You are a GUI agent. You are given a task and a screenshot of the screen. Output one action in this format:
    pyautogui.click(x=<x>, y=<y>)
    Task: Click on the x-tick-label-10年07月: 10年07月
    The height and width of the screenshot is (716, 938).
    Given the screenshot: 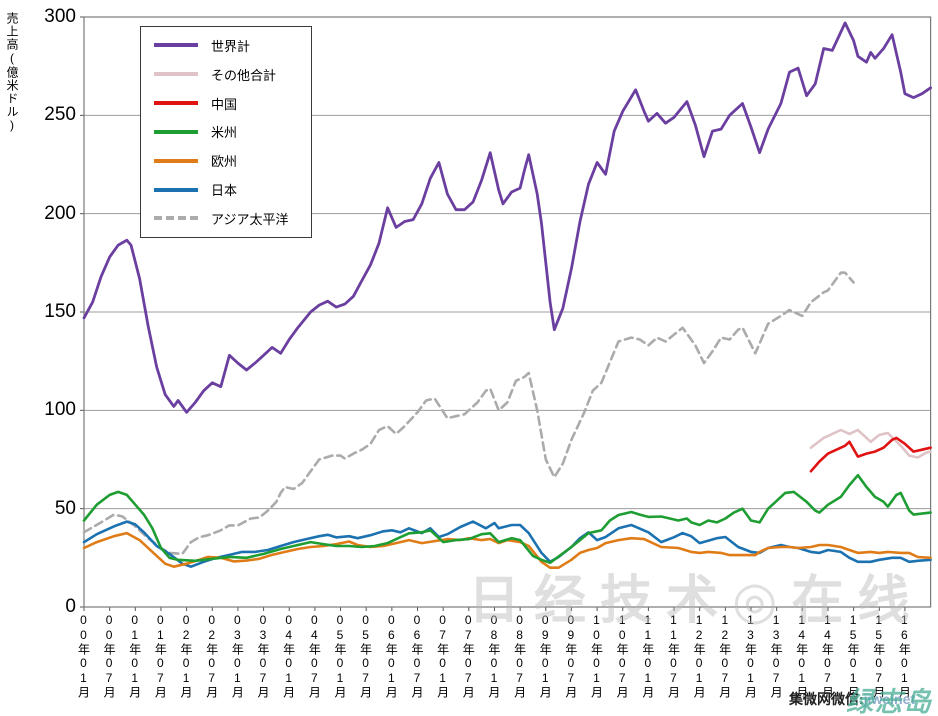 What is the action you would take?
    pyautogui.click(x=622, y=656)
    